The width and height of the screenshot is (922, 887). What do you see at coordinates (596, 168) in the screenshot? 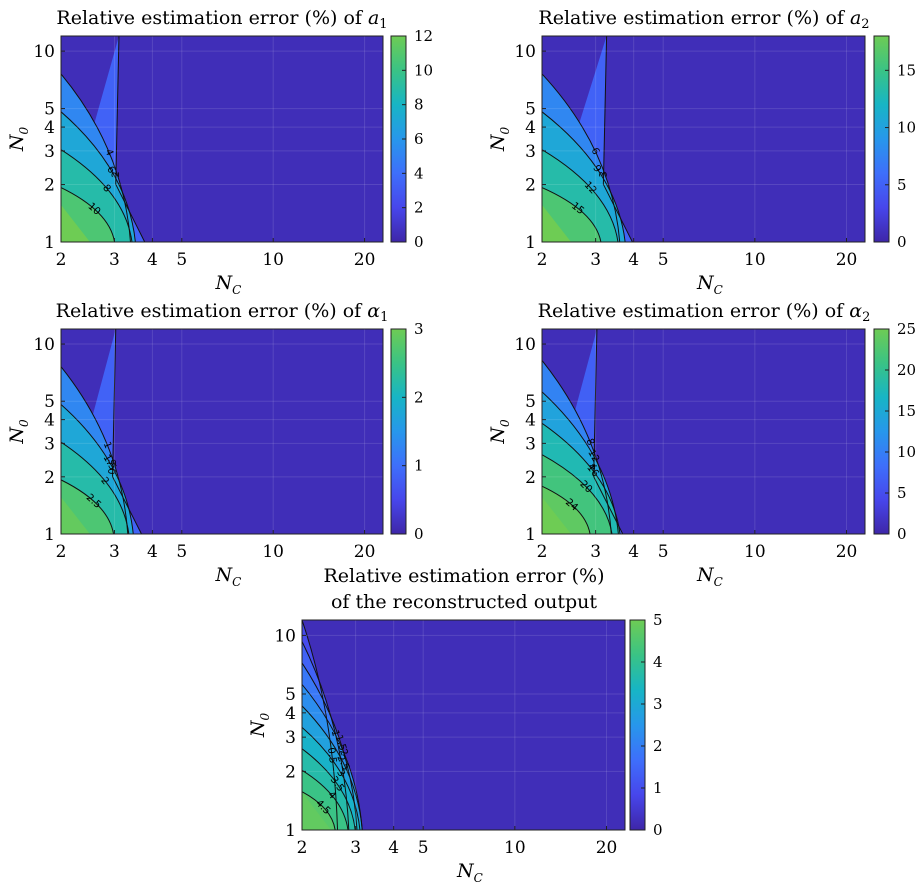
I see `contour-label: 9` at bounding box center [596, 168].